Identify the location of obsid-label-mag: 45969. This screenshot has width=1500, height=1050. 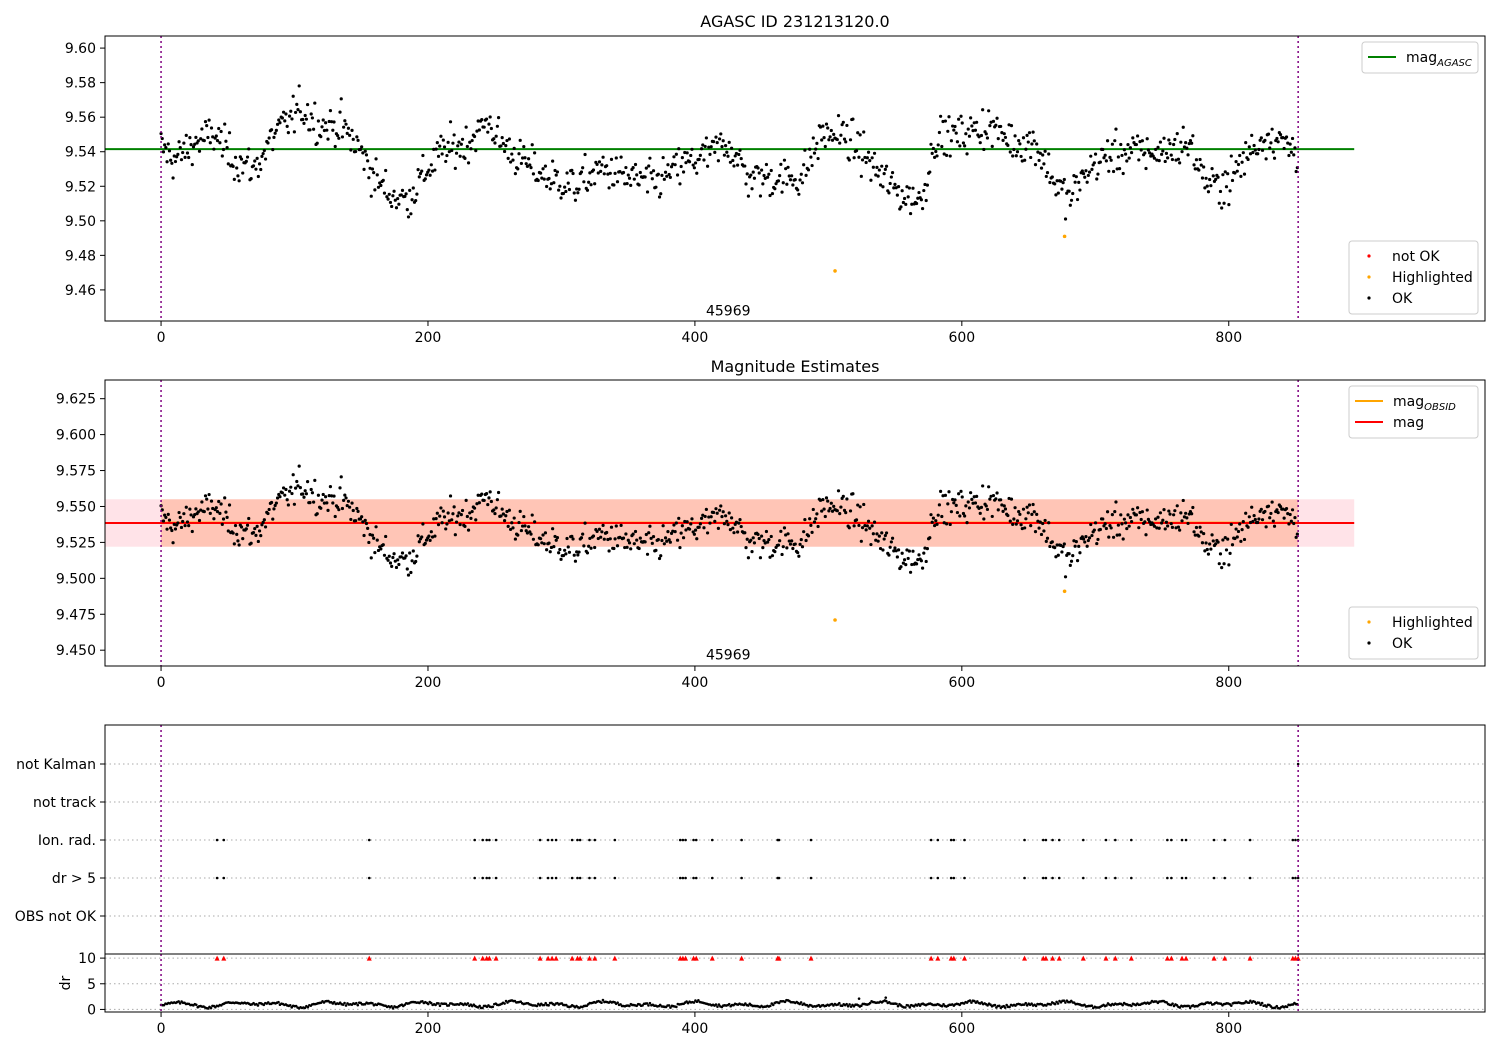
(728, 656).